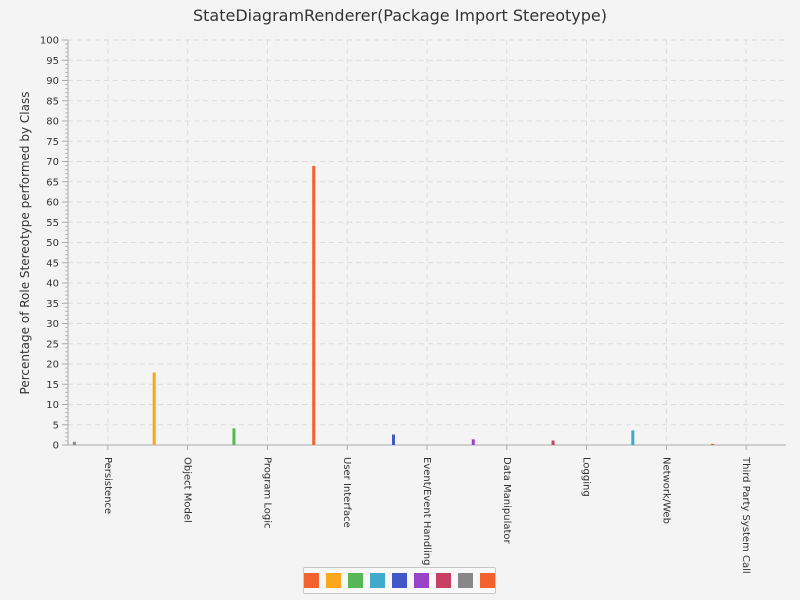  What do you see at coordinates (52, 203) in the screenshot?
I see `y-tick-label: 60` at bounding box center [52, 203].